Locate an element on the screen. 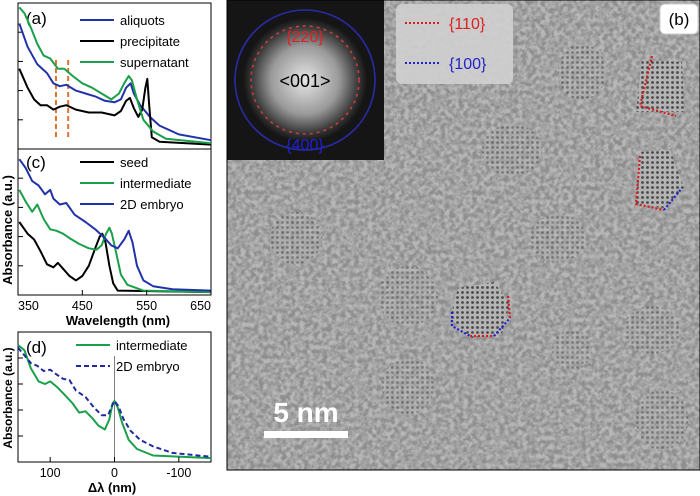  fft-label-001: <001> is located at coordinates (304, 81).